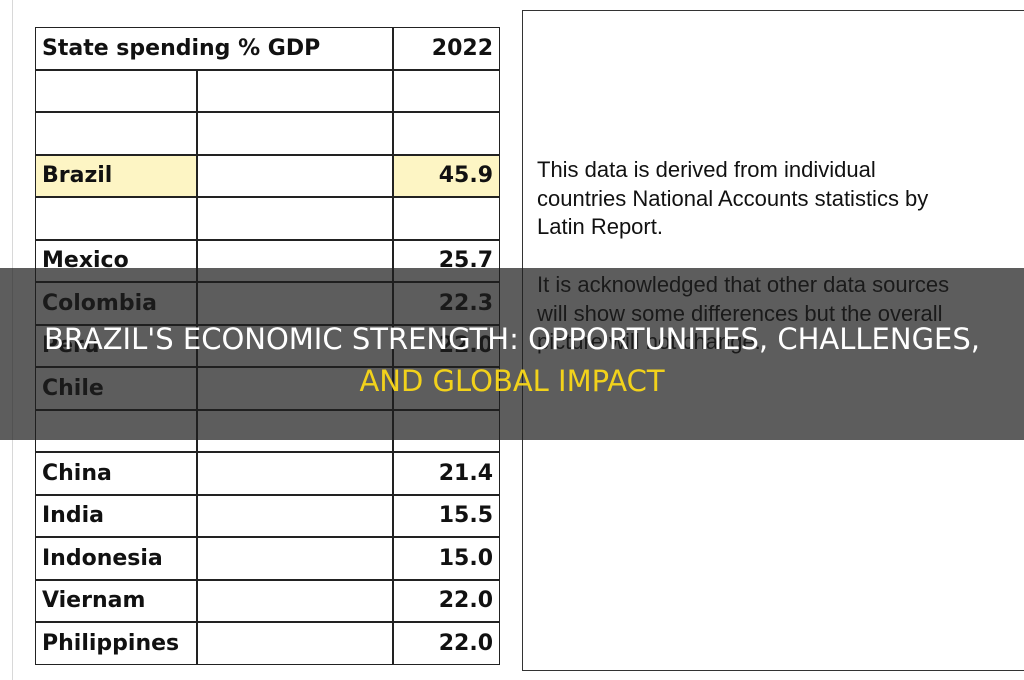  What do you see at coordinates (600, 226) in the screenshot?
I see `note-line: Latin Report.` at bounding box center [600, 226].